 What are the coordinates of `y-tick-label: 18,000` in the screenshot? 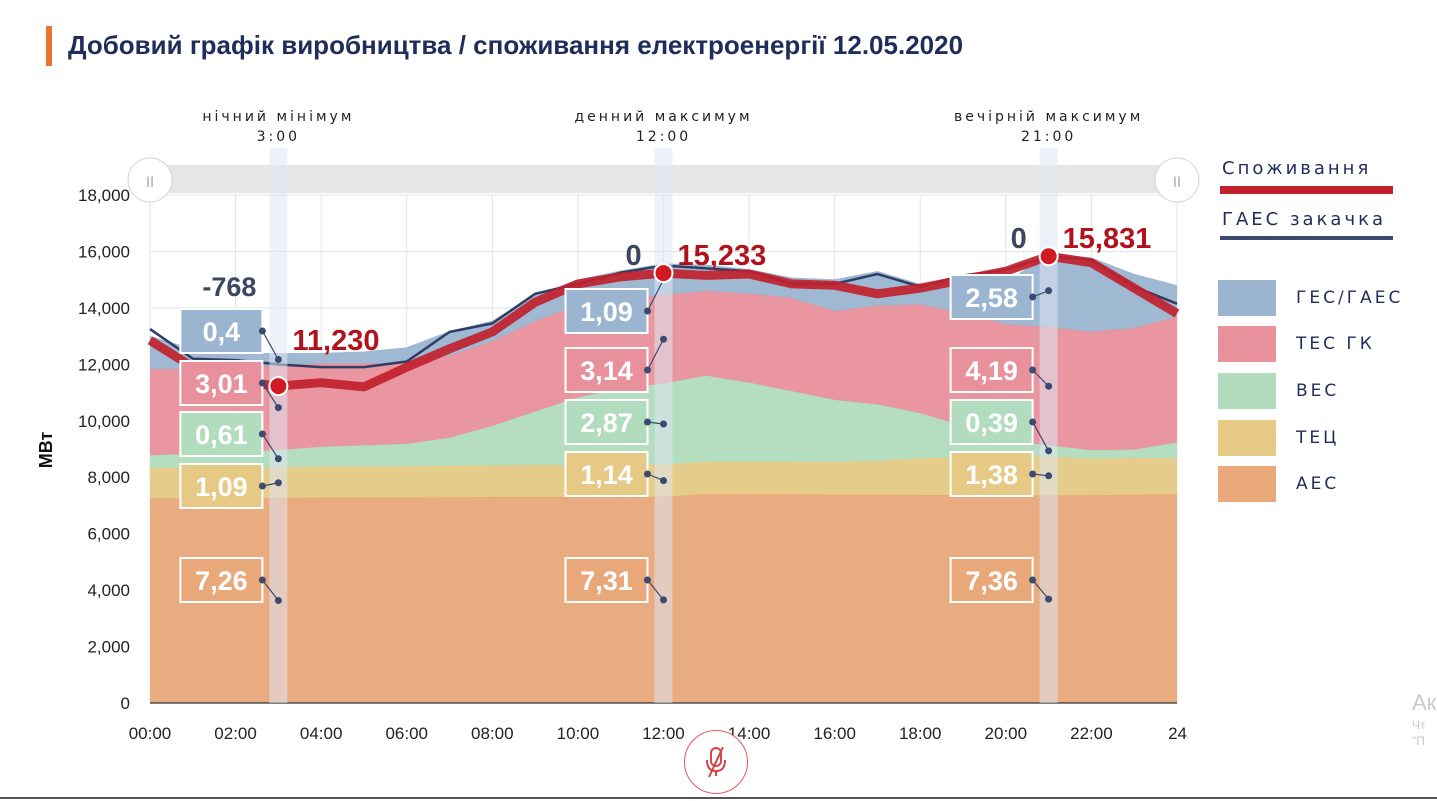 It's located at (104, 195).